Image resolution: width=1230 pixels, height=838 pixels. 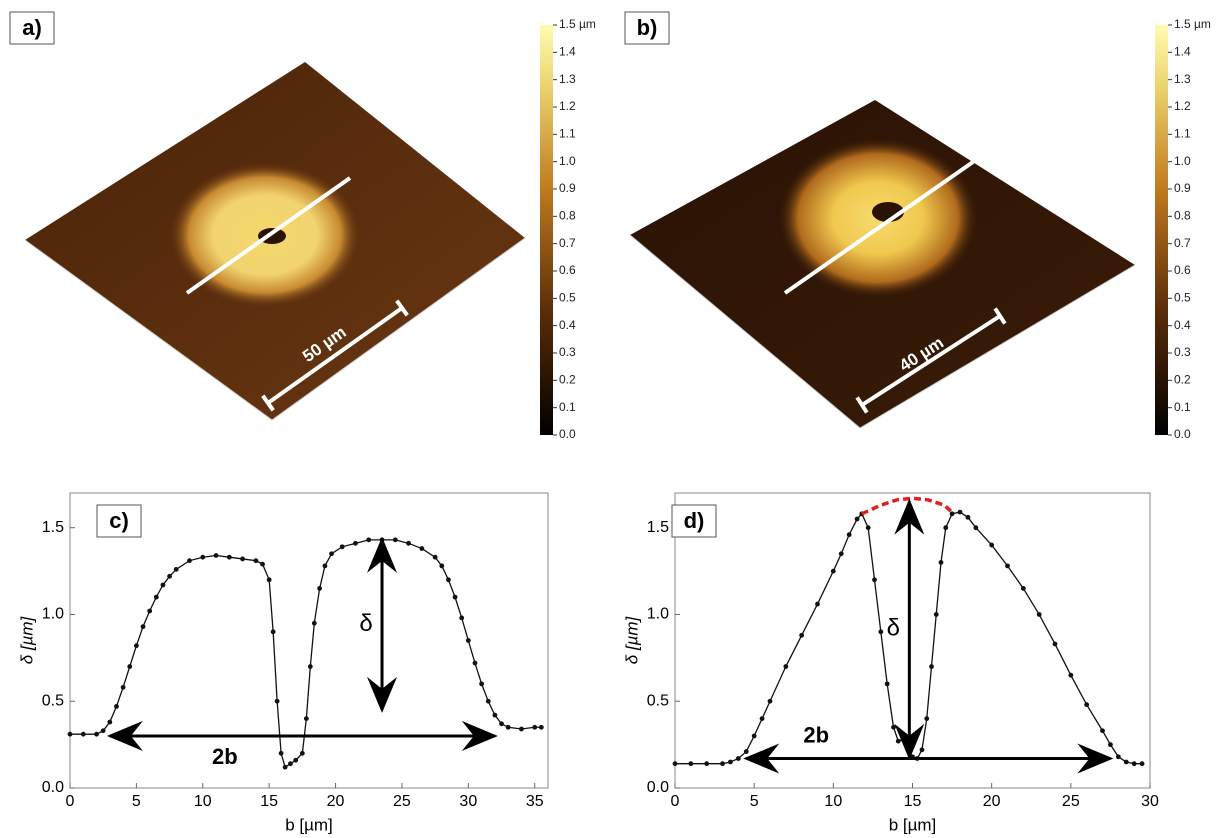 I want to click on annotation: δ, so click(x=893, y=628).